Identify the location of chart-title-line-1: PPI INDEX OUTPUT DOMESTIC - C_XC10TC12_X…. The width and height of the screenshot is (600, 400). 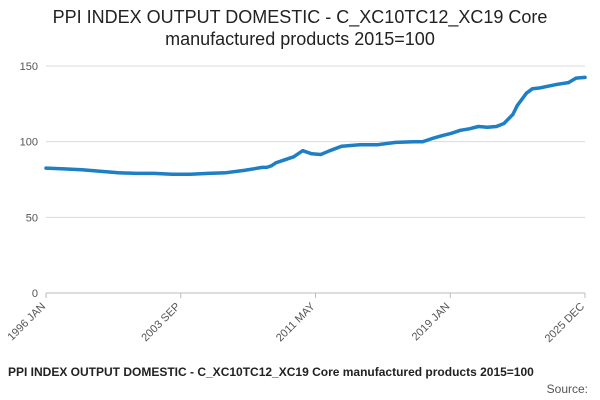
(300, 17).